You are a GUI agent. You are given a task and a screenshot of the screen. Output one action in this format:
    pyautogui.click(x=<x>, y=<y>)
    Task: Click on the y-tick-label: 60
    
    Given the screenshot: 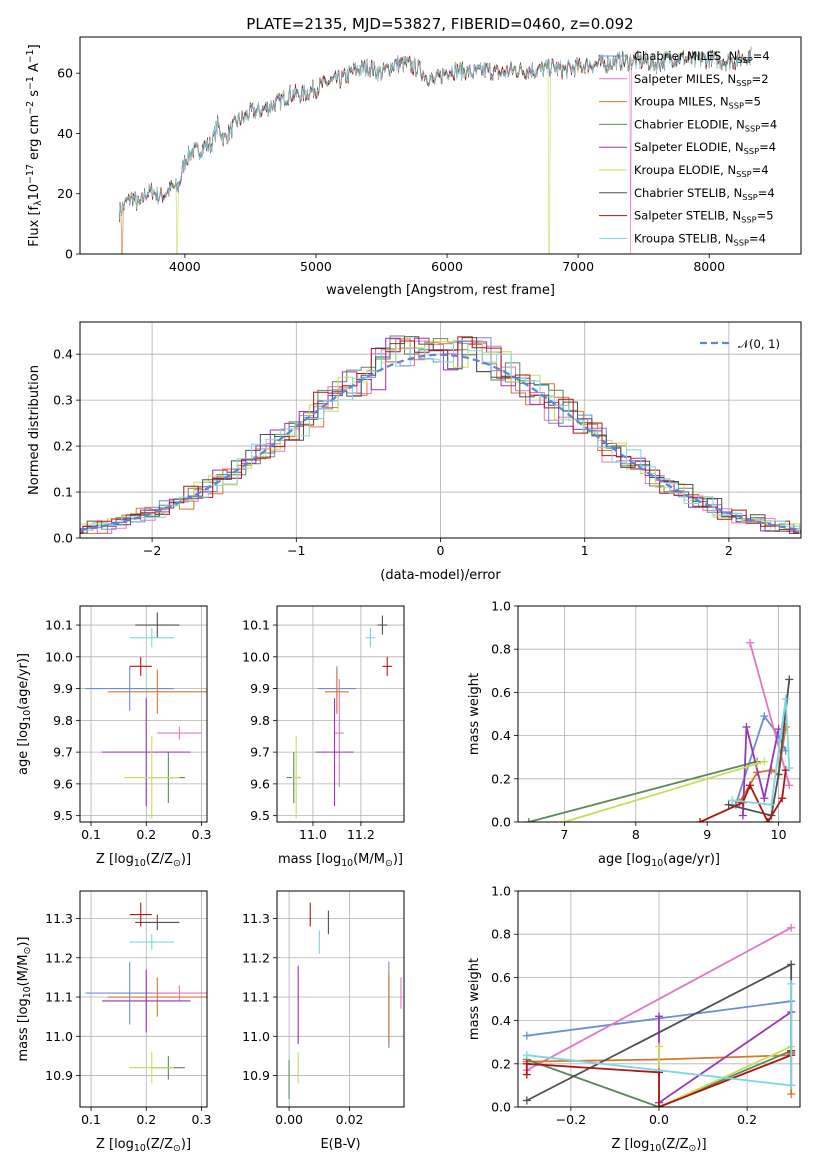 What is the action you would take?
    pyautogui.click(x=65, y=73)
    